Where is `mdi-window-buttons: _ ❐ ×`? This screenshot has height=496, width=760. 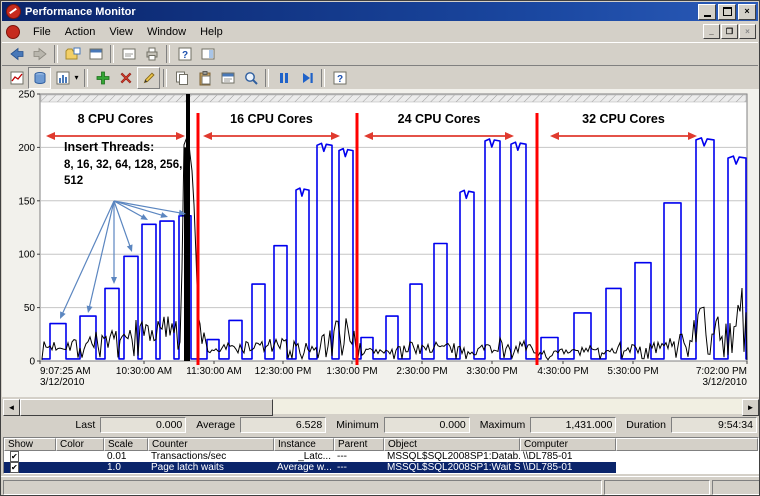 mdi-window-buttons: _ ❐ × is located at coordinates (729, 31).